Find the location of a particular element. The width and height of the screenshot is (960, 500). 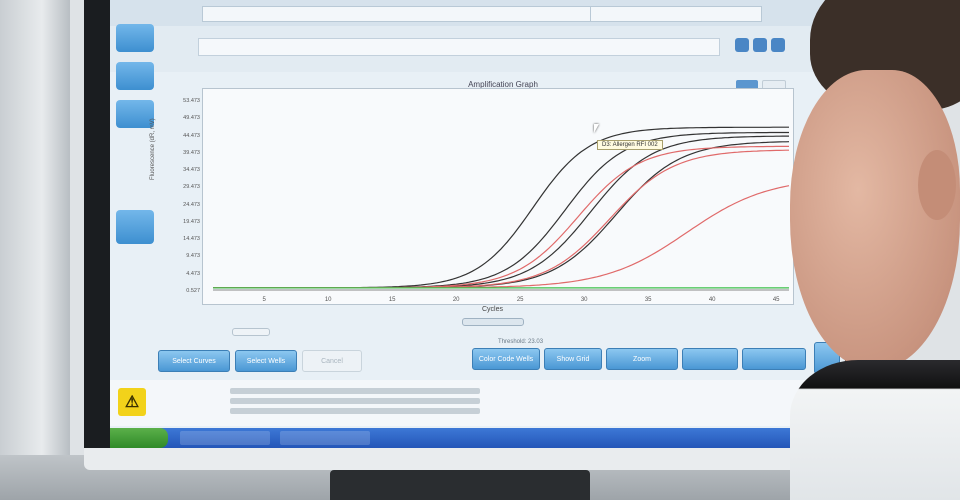

person-ear is located at coordinates (937, 185).